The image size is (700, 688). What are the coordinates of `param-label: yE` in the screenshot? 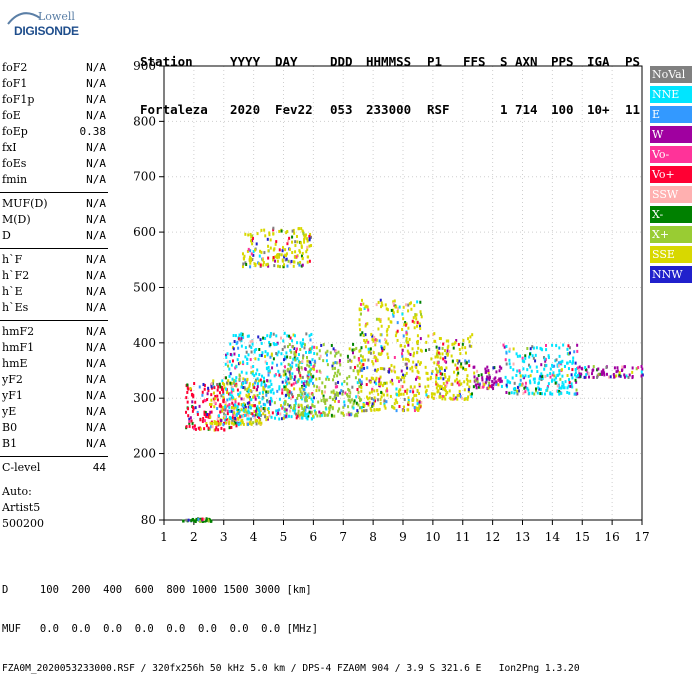 It's located at (9, 411).